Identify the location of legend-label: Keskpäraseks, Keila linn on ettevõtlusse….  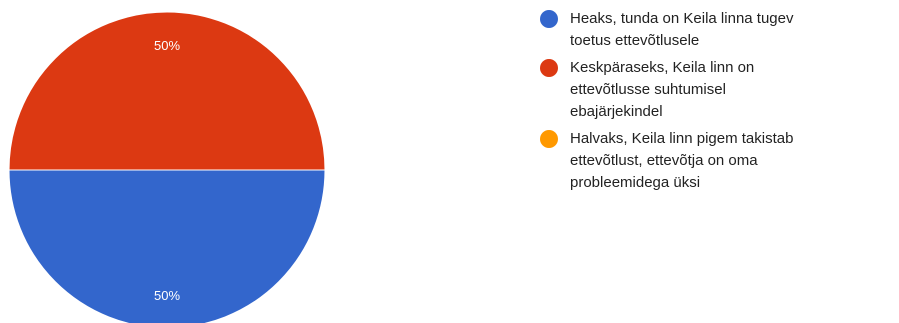
(732, 90).